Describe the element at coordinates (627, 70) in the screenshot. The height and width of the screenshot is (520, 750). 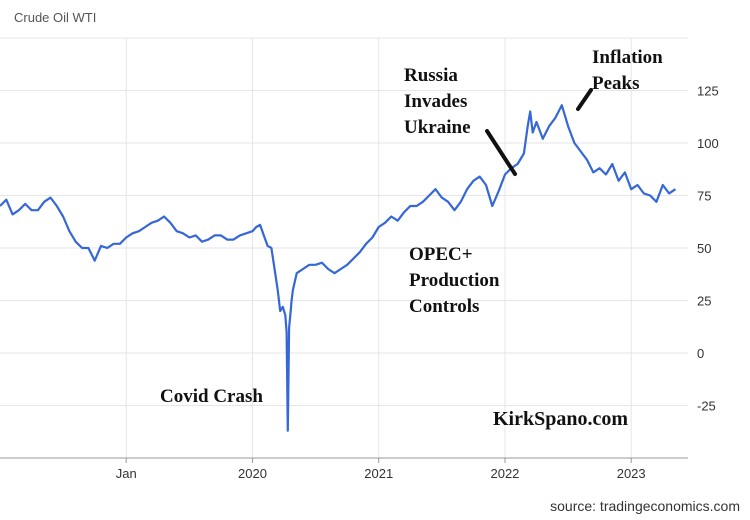
I see `annotation-inflation-peaks: Inflation Peaks` at that location.